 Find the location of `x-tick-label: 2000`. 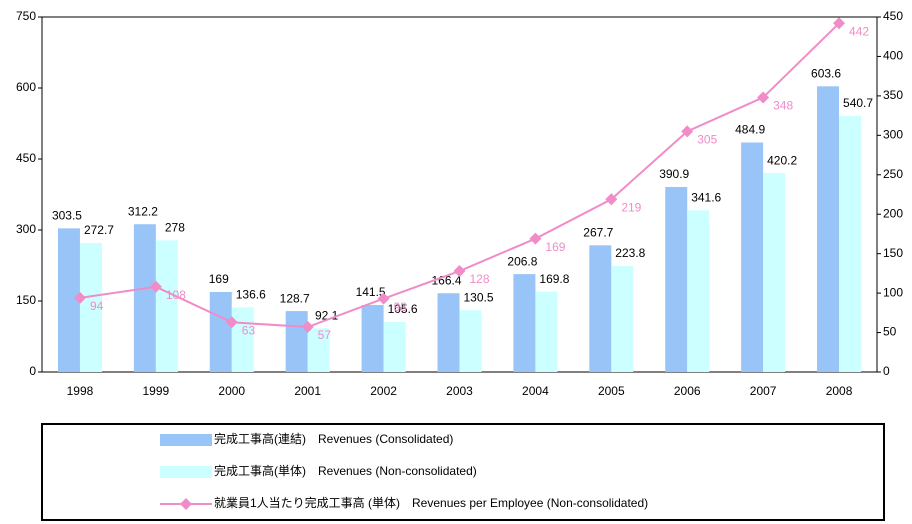

x-tick-label: 2000 is located at coordinates (231, 391).